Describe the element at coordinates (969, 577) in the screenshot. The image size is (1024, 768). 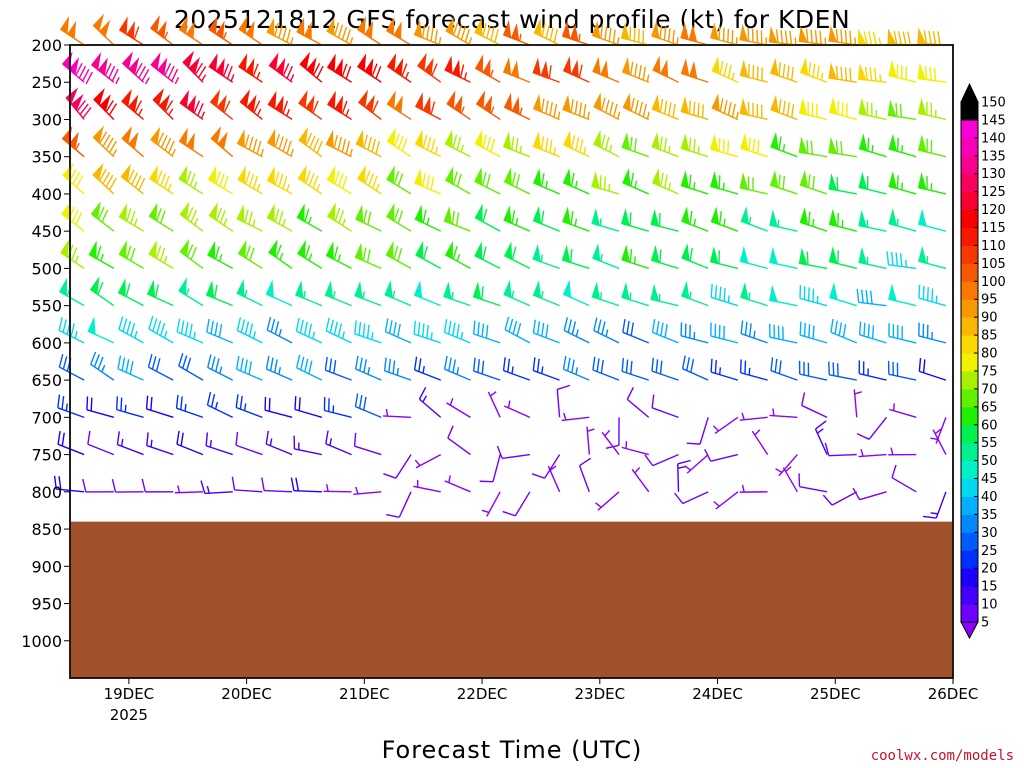
I see `colorbar-segment` at that location.